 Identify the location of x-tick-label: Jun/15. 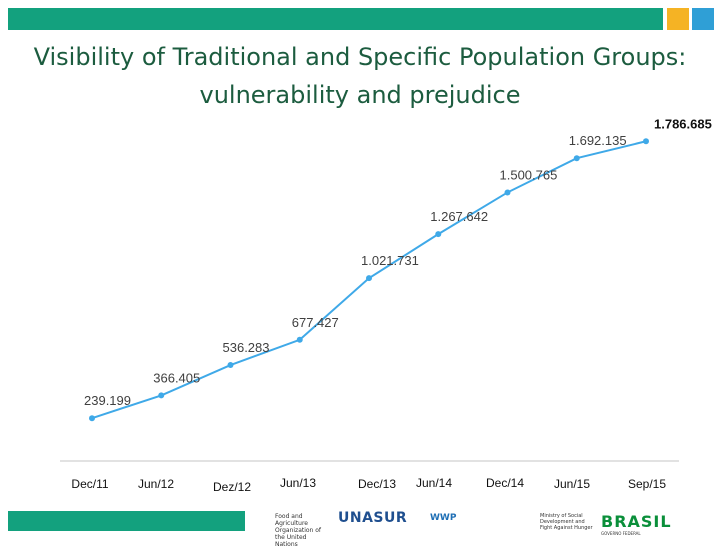
(572, 484).